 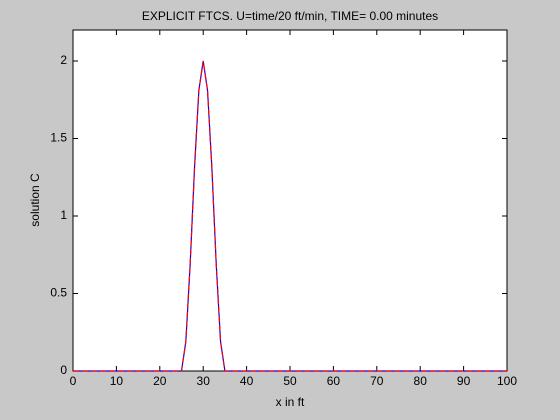 What do you see at coordinates (334, 381) in the screenshot?
I see `x-tick-label: 60` at bounding box center [334, 381].